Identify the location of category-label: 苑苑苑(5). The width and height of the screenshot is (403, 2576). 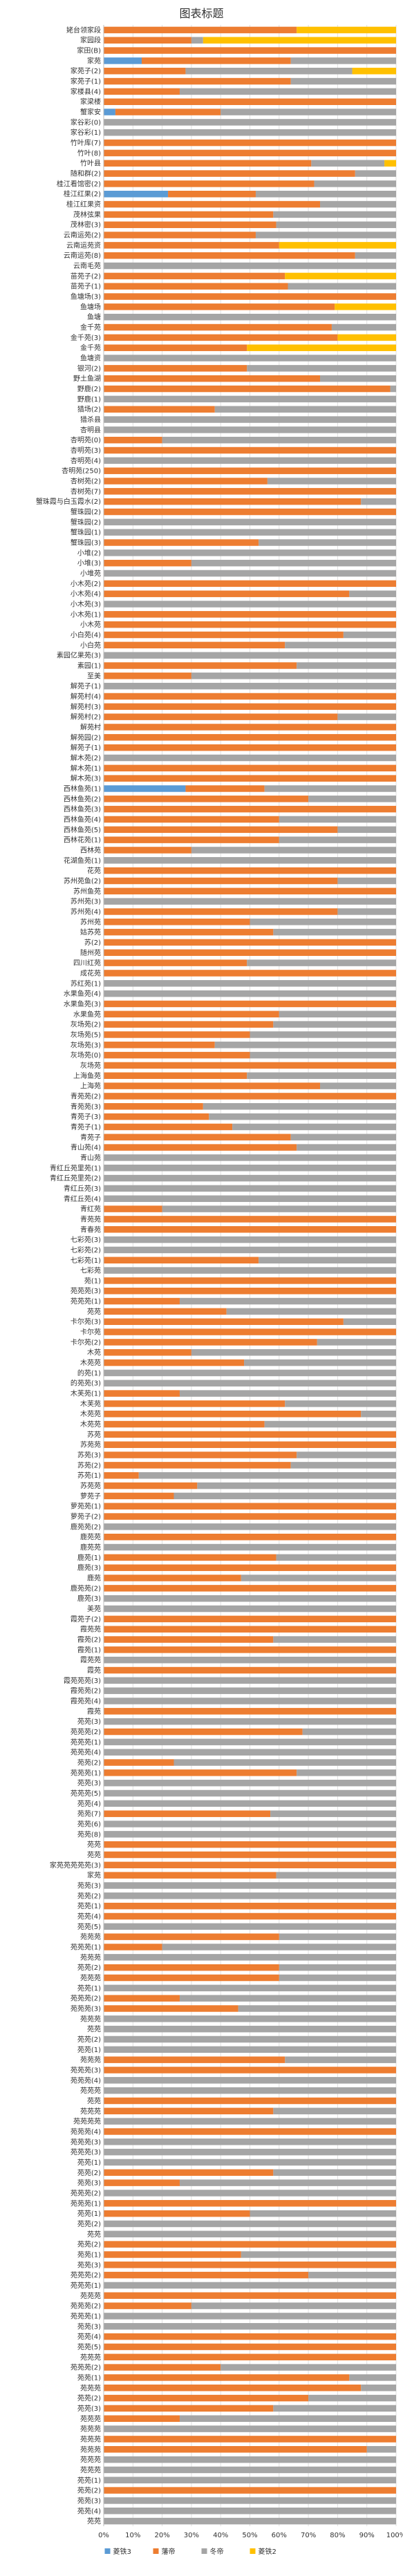
(86, 1793).